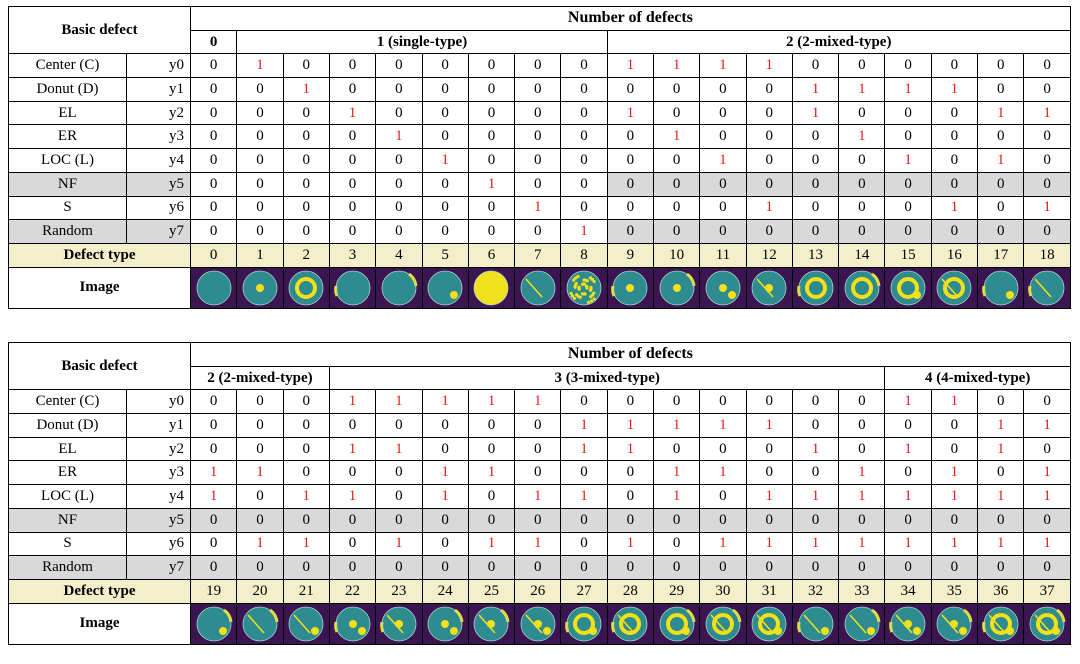 This screenshot has height=664, width=1080. I want to click on defect-variable: y1, so click(158, 89).